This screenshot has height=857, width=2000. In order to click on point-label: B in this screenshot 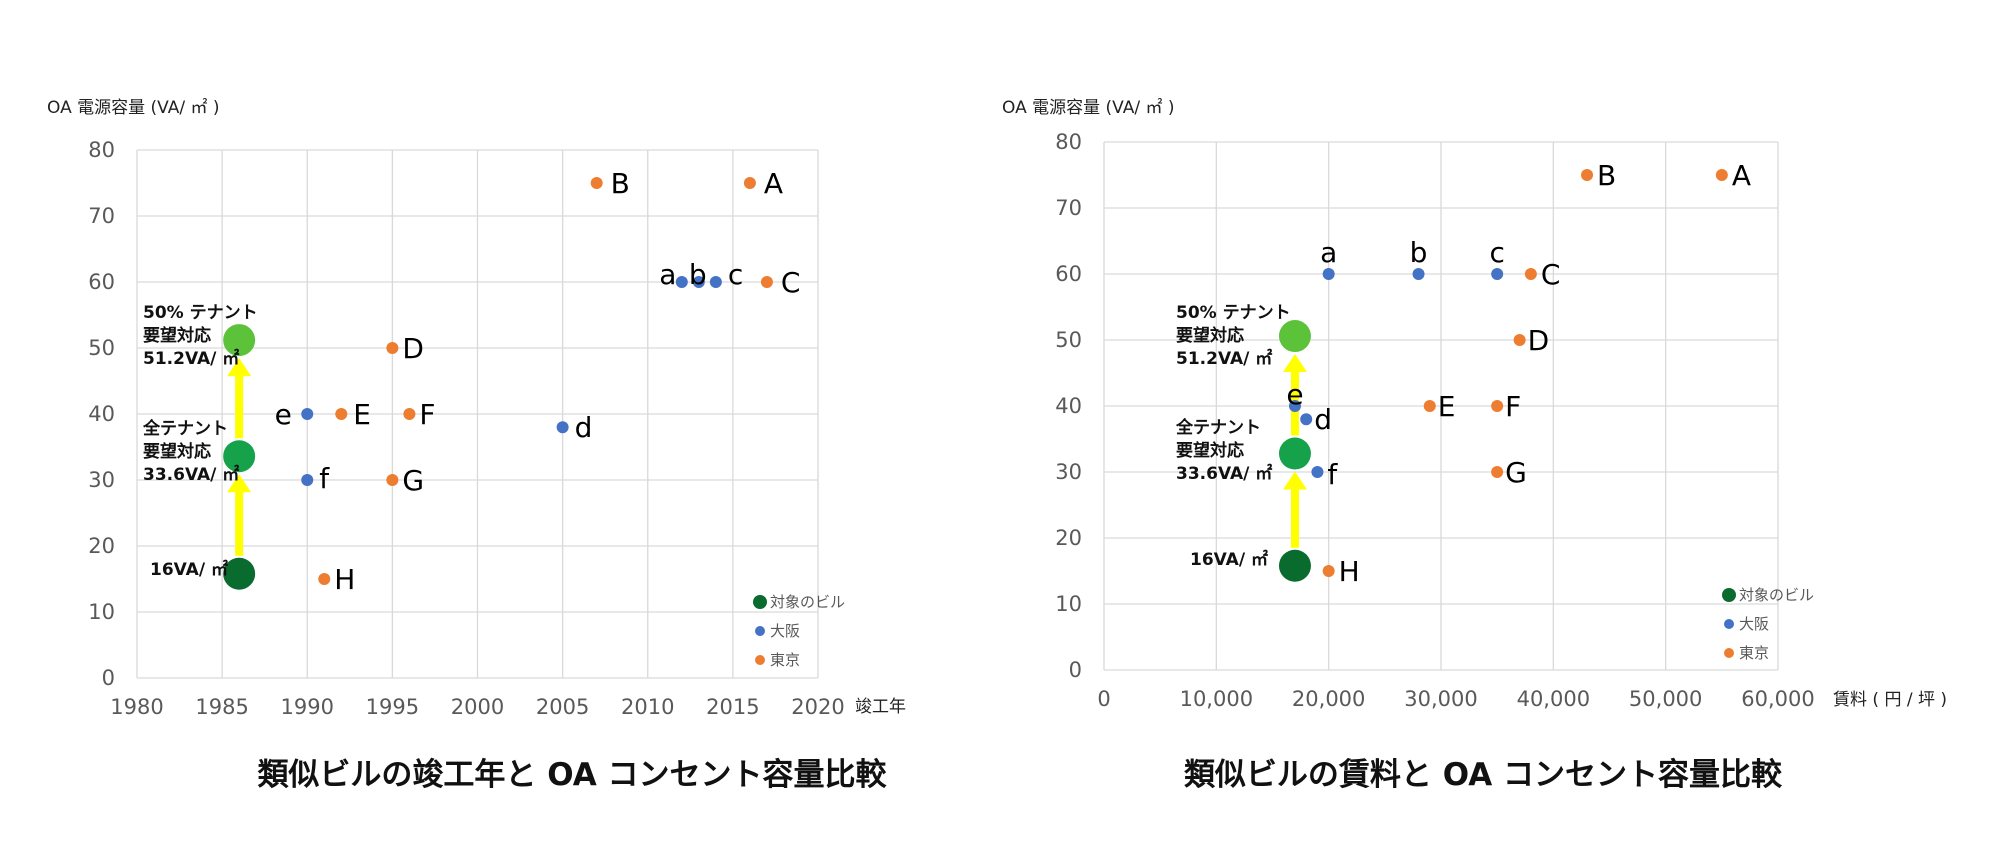, I will do `click(620, 183)`.